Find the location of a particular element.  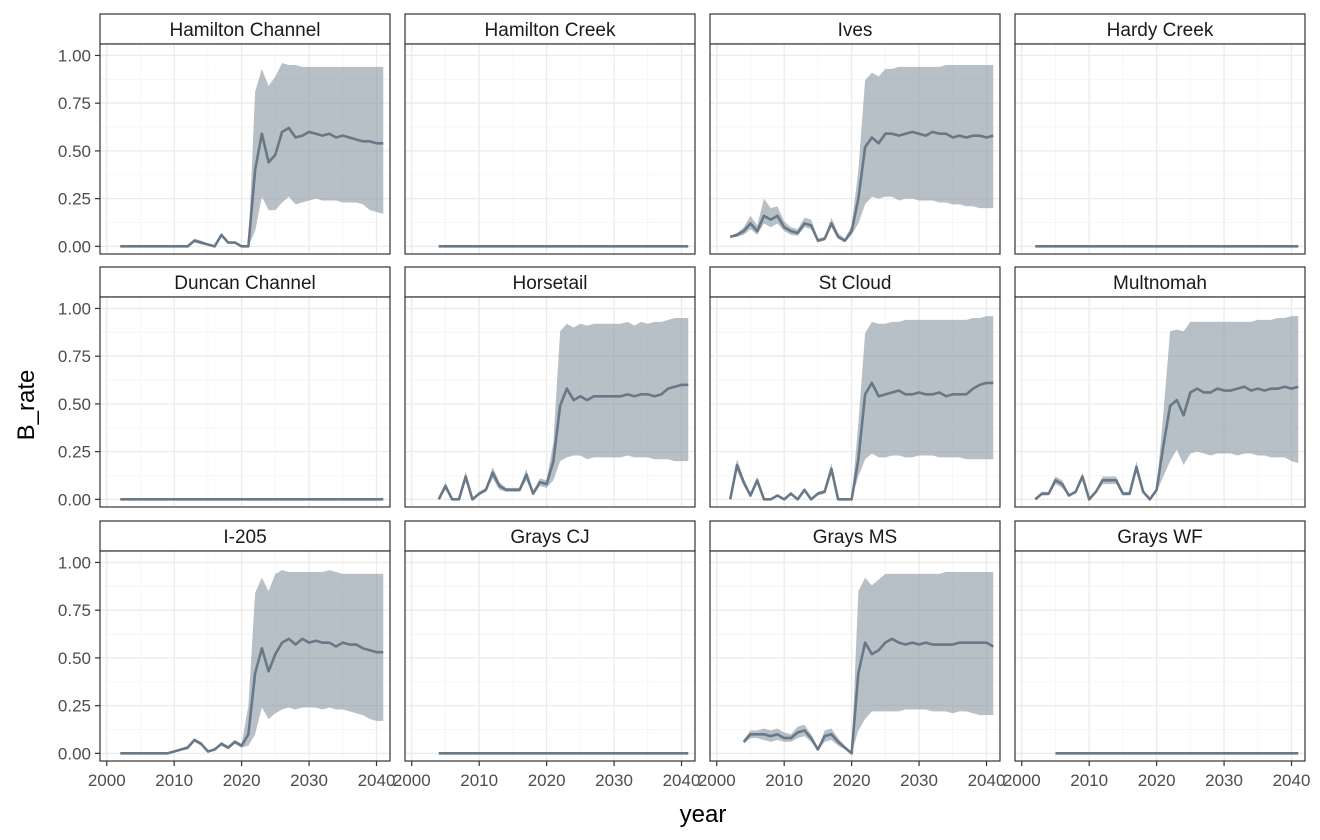

facet-panel: I-205 is located at coordinates (245, 641).